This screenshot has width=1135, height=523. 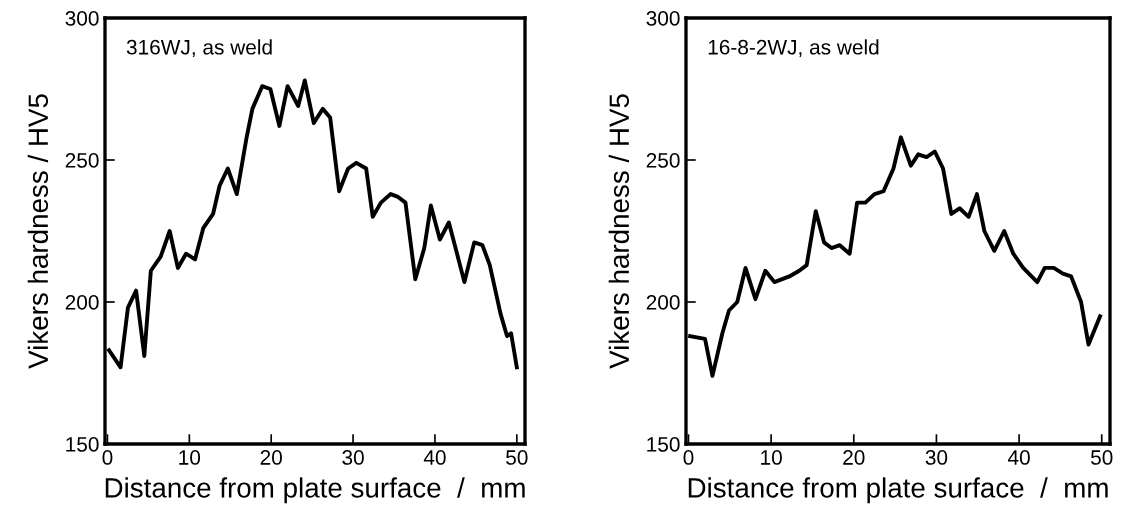 What do you see at coordinates (199, 48) in the screenshot?
I see `annotation: 316WJ, as weld` at bounding box center [199, 48].